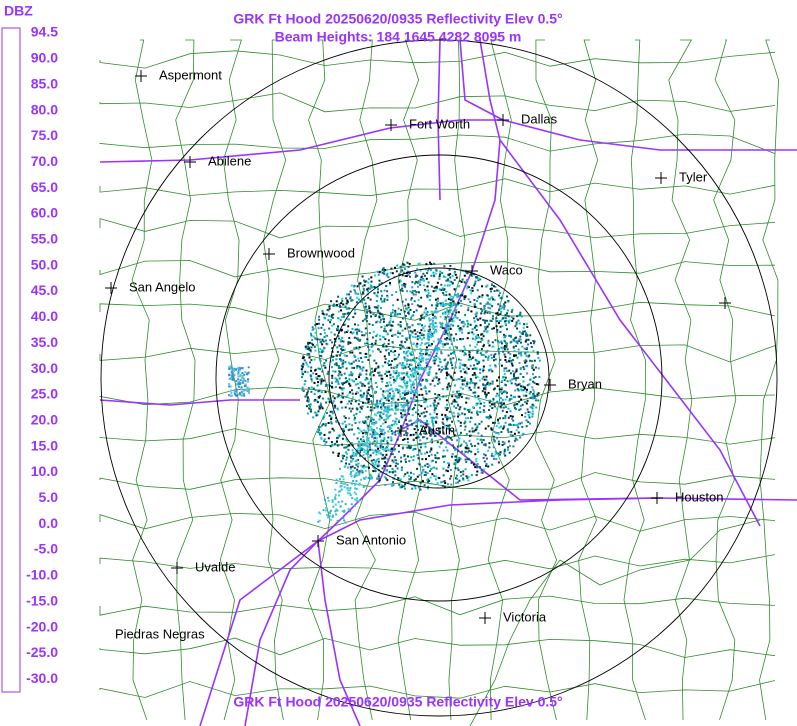  Describe the element at coordinates (391, 125) in the screenshot. I see `city-marker` at that location.